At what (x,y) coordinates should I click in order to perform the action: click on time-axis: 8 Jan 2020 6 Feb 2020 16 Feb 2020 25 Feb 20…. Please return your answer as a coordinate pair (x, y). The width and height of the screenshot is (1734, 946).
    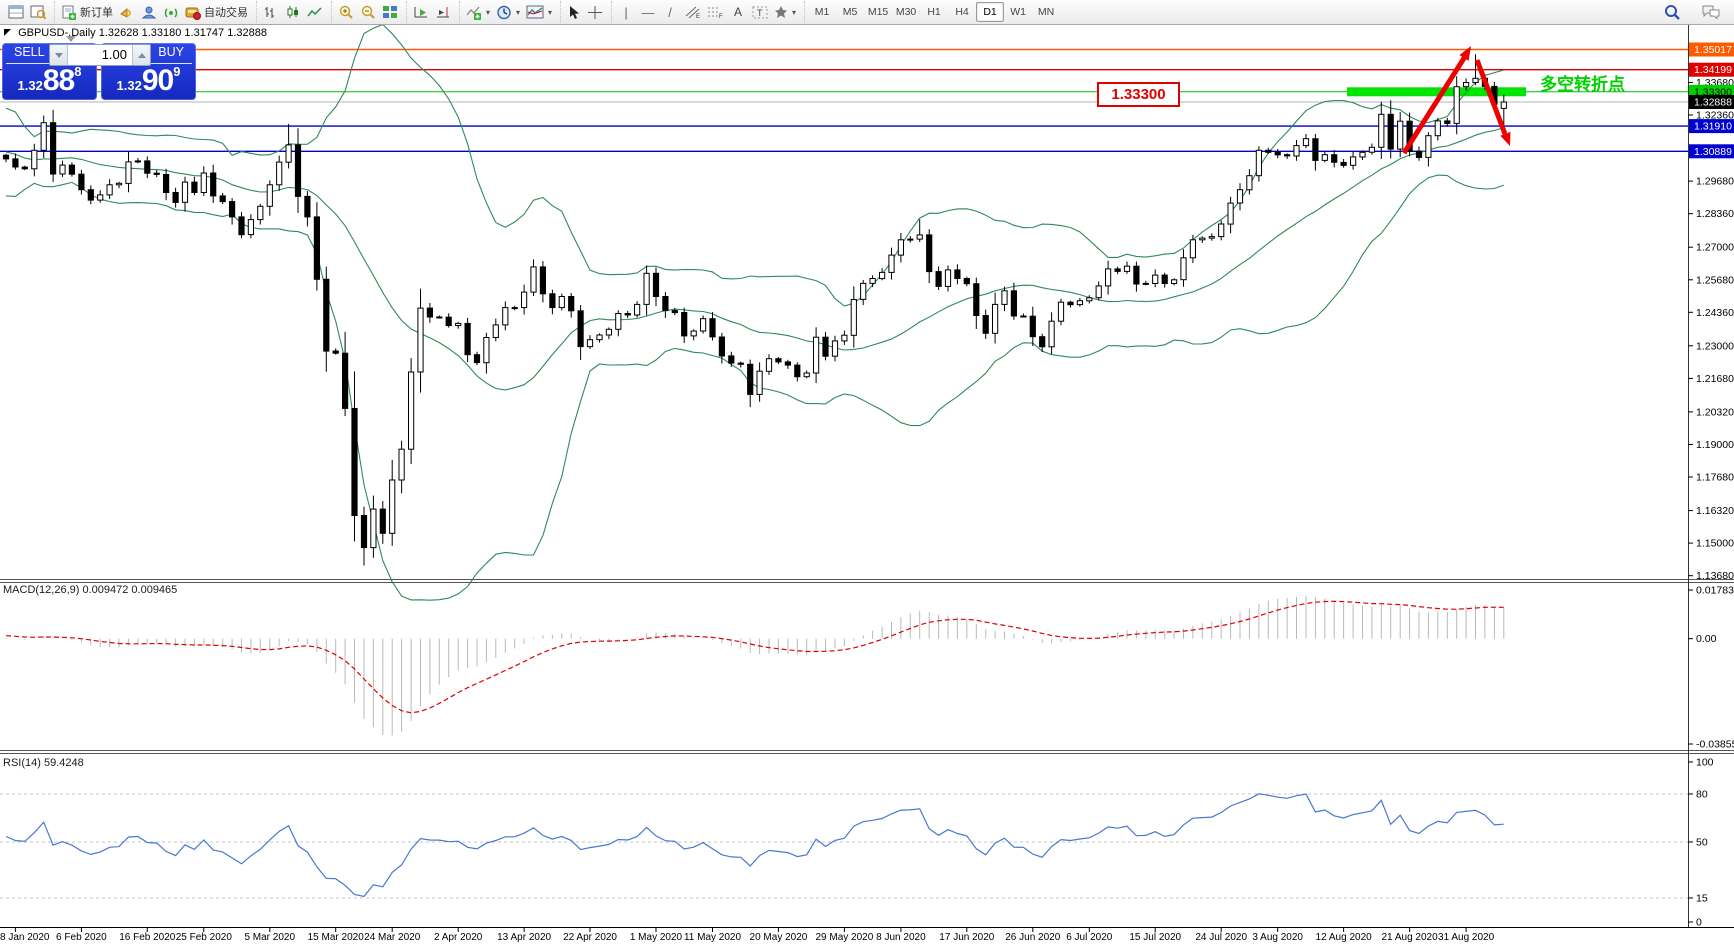
    Looking at the image, I should click on (844, 937).